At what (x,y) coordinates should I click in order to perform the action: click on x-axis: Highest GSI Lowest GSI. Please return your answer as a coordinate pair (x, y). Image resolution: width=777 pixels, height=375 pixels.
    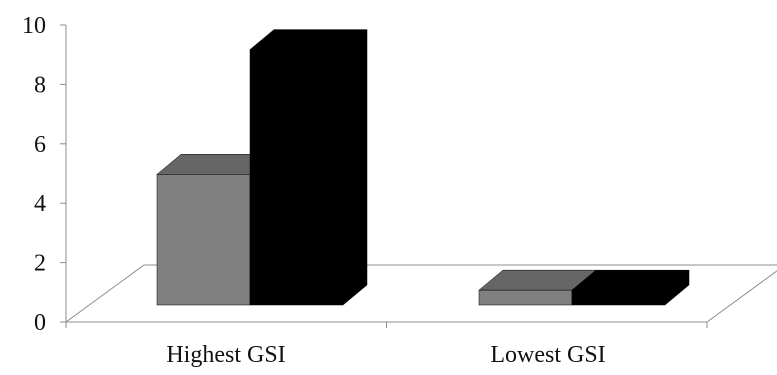
    Looking at the image, I should click on (386, 345).